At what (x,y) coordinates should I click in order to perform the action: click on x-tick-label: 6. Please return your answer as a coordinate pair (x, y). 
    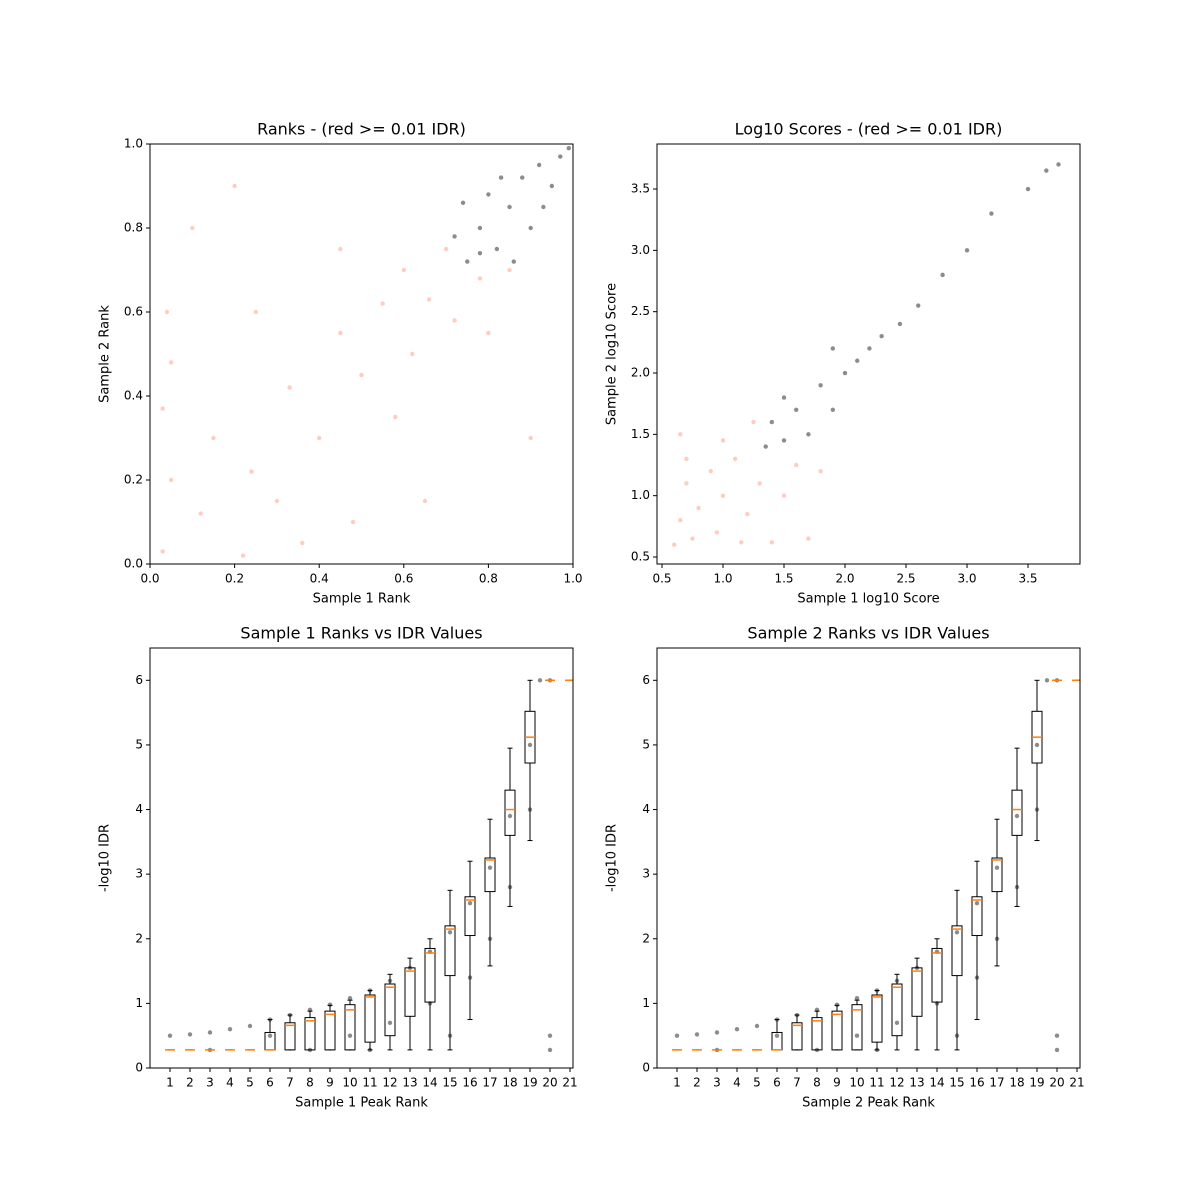
    Looking at the image, I should click on (270, 1083).